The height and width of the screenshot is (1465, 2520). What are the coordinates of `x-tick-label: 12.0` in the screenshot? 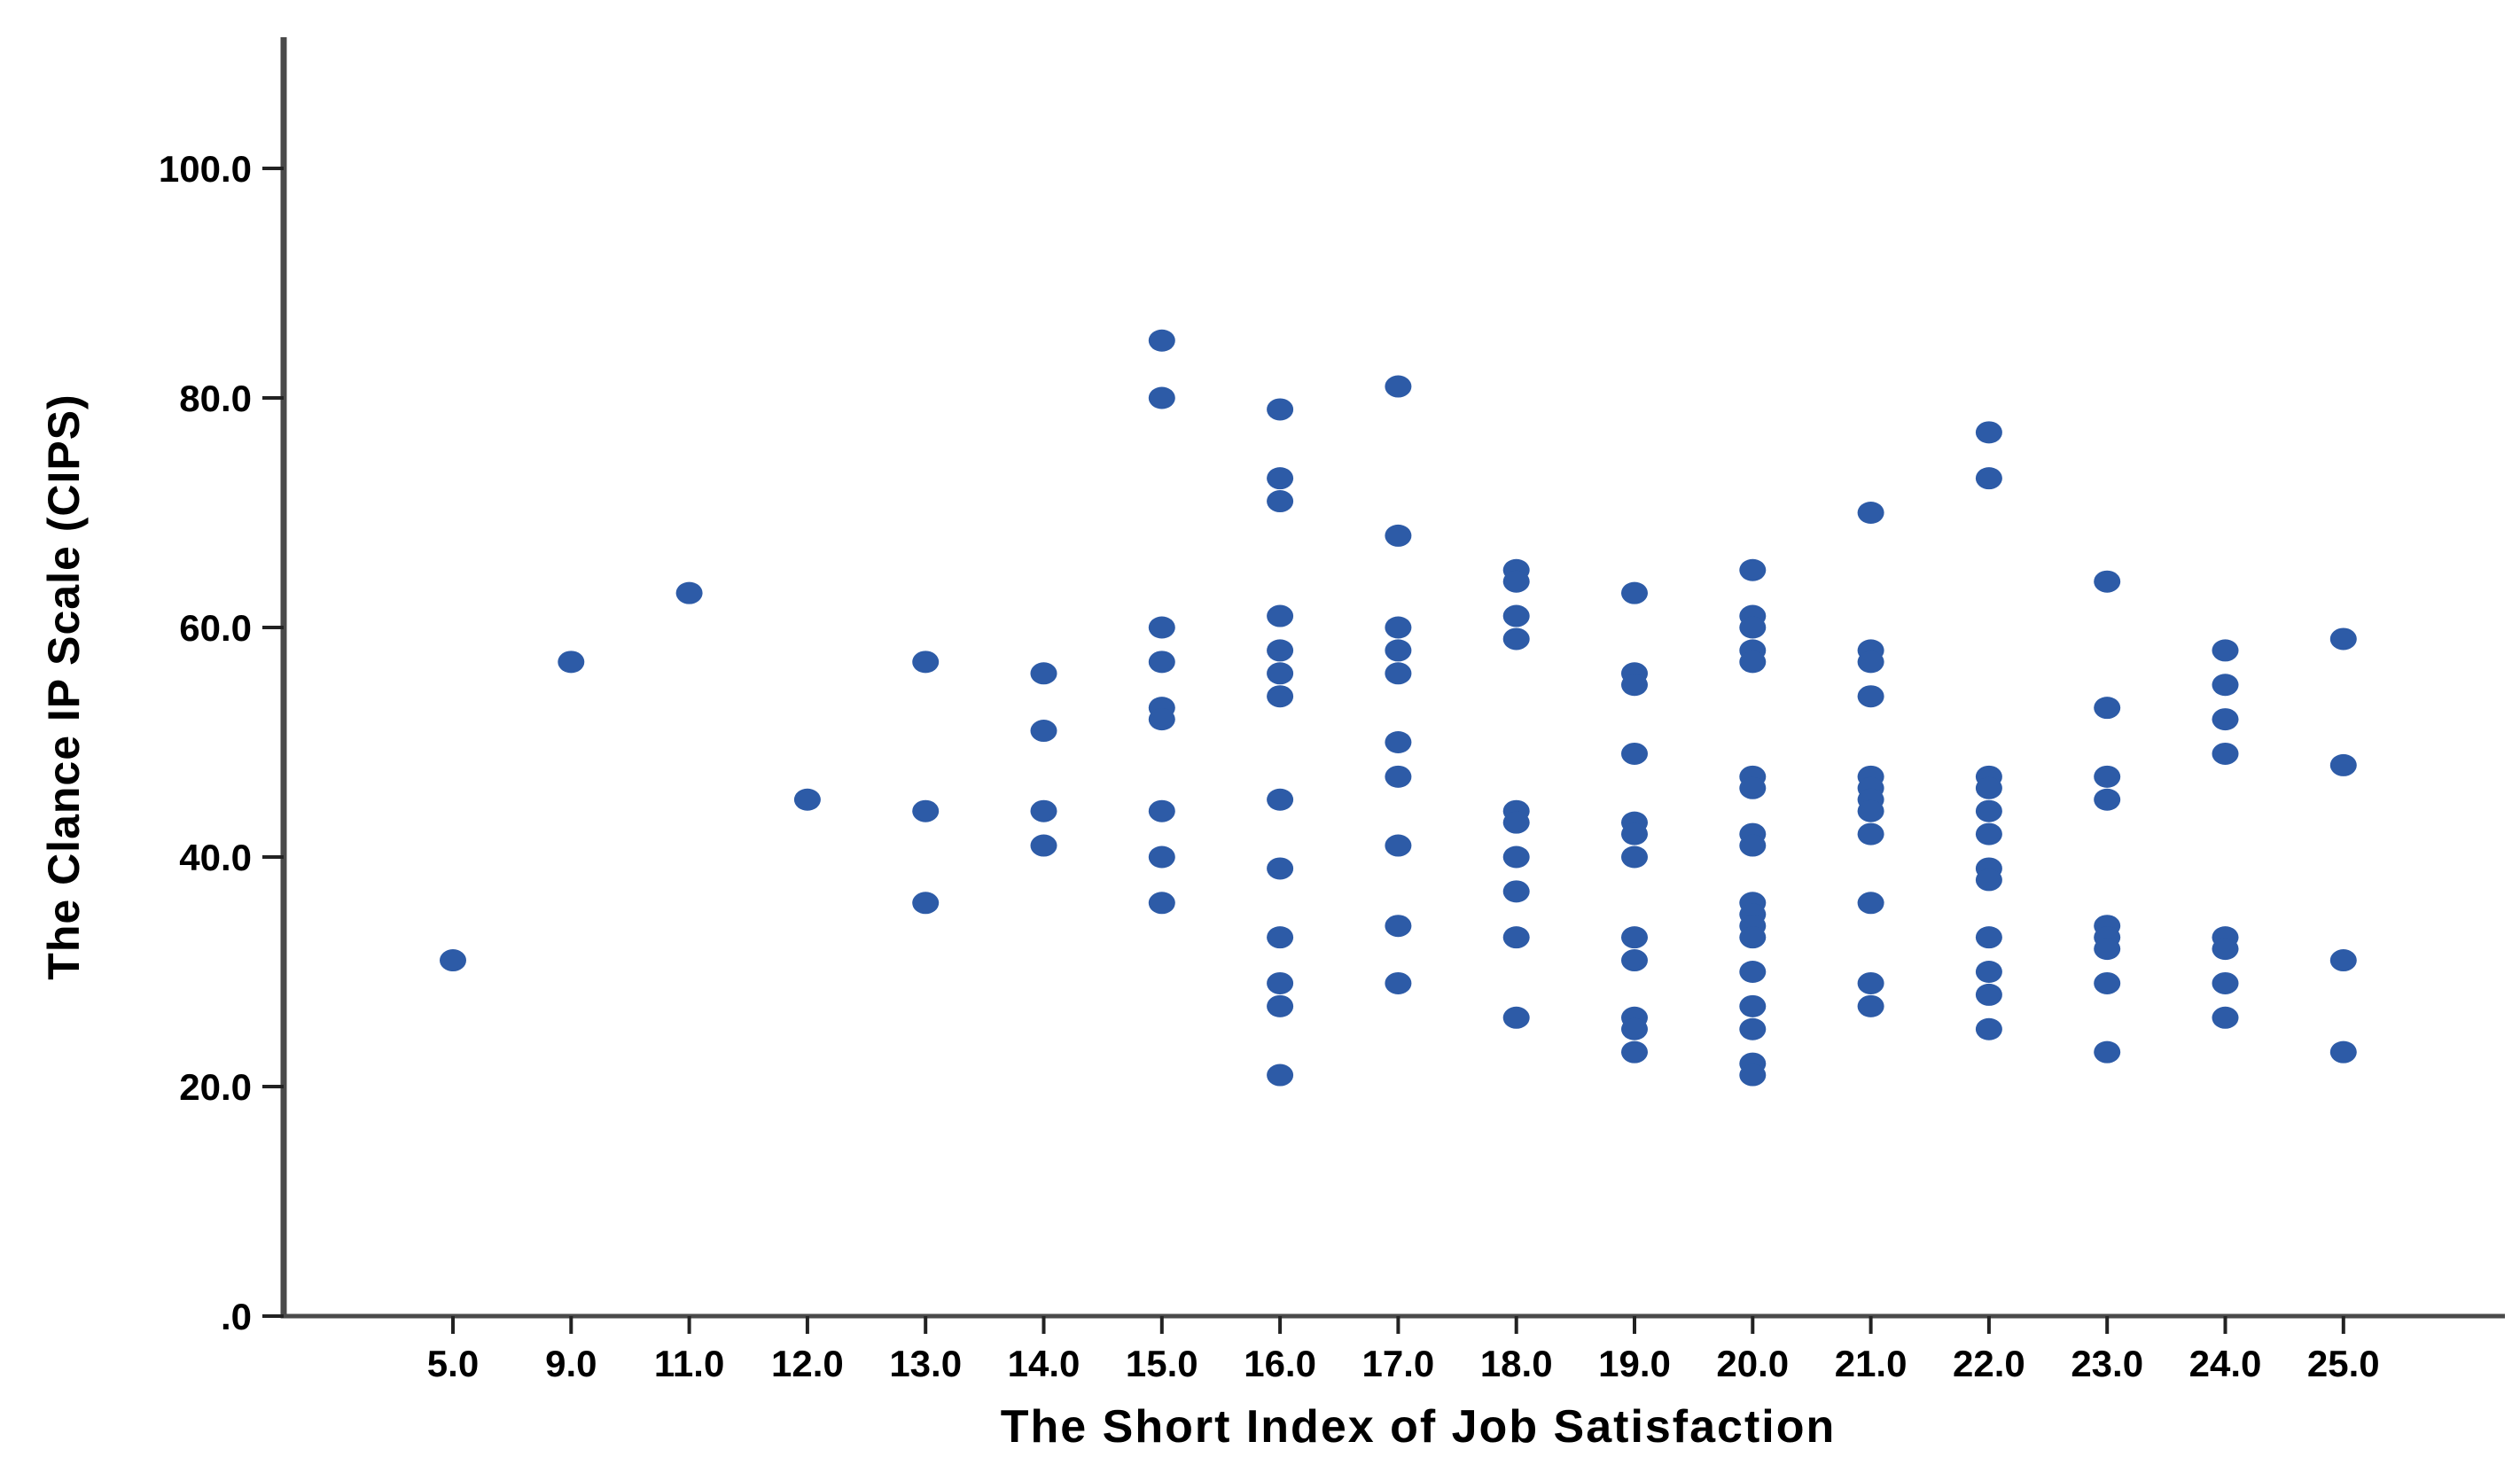 It's located at (807, 1363).